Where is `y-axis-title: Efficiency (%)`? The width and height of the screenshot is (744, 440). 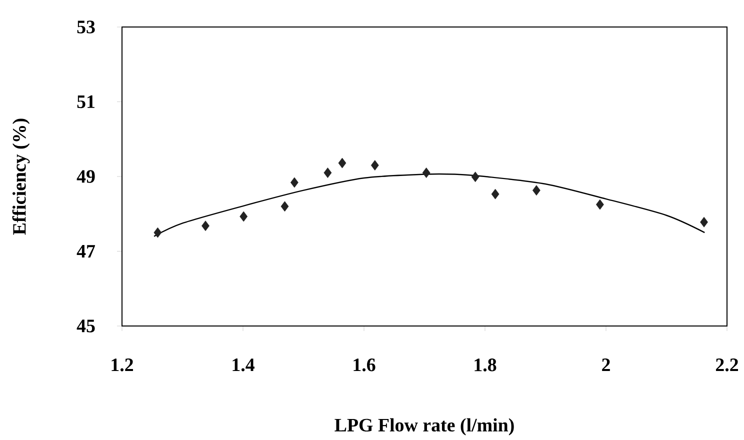 y-axis-title: Efficiency (%) is located at coordinates (21, 176).